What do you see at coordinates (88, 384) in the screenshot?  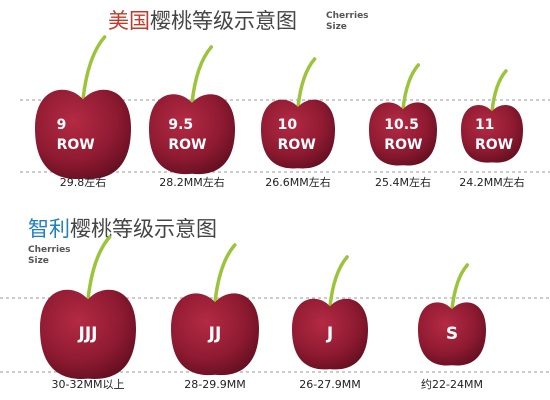 I see `size-text: 30-32MM以上` at bounding box center [88, 384].